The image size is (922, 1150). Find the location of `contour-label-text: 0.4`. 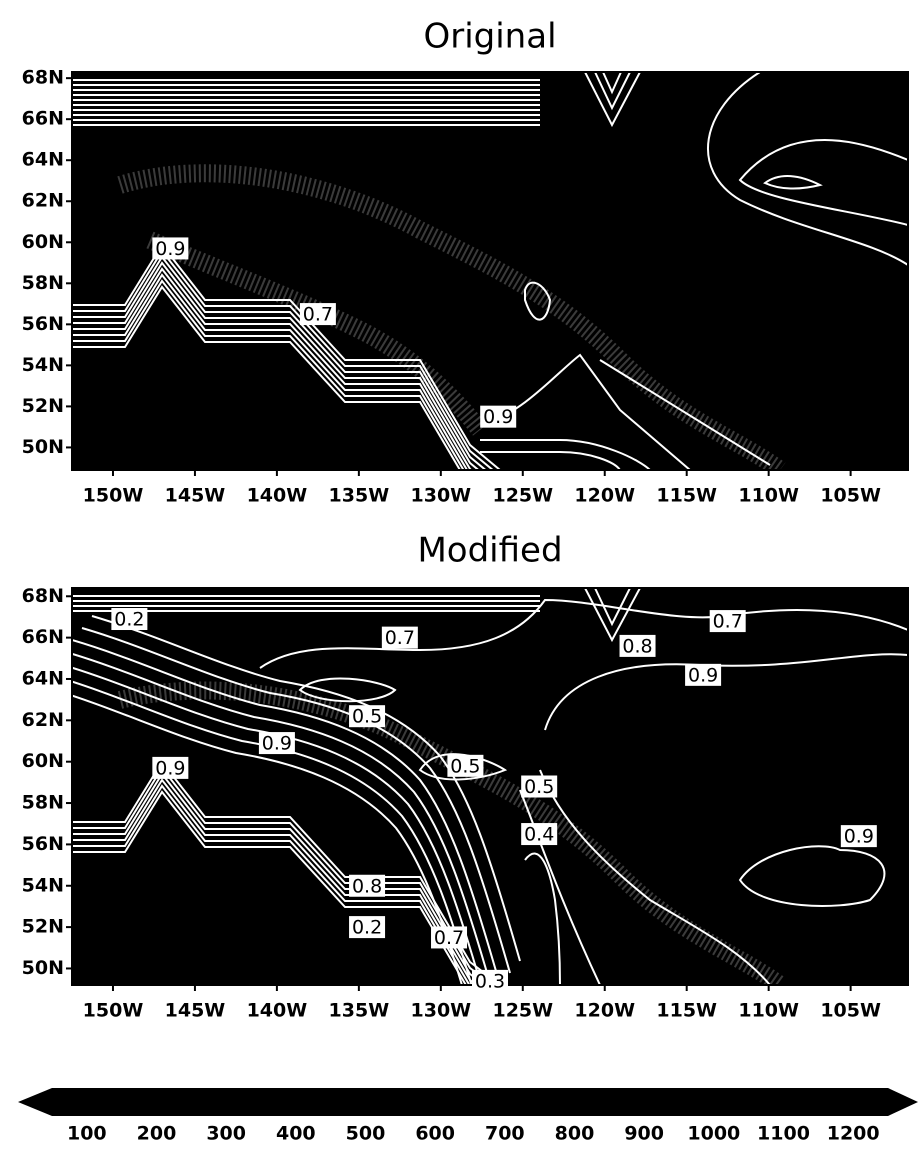

contour-label-text: 0.4 is located at coordinates (539, 835).